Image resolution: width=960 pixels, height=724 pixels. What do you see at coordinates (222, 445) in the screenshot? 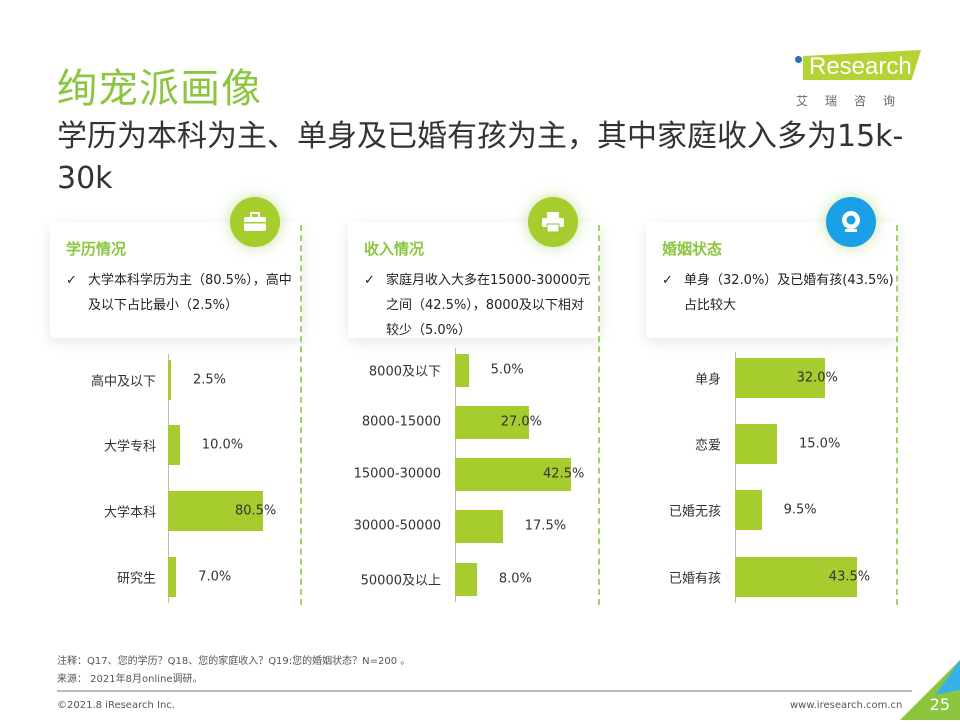
I see `value-label: 10.0%` at bounding box center [222, 445].